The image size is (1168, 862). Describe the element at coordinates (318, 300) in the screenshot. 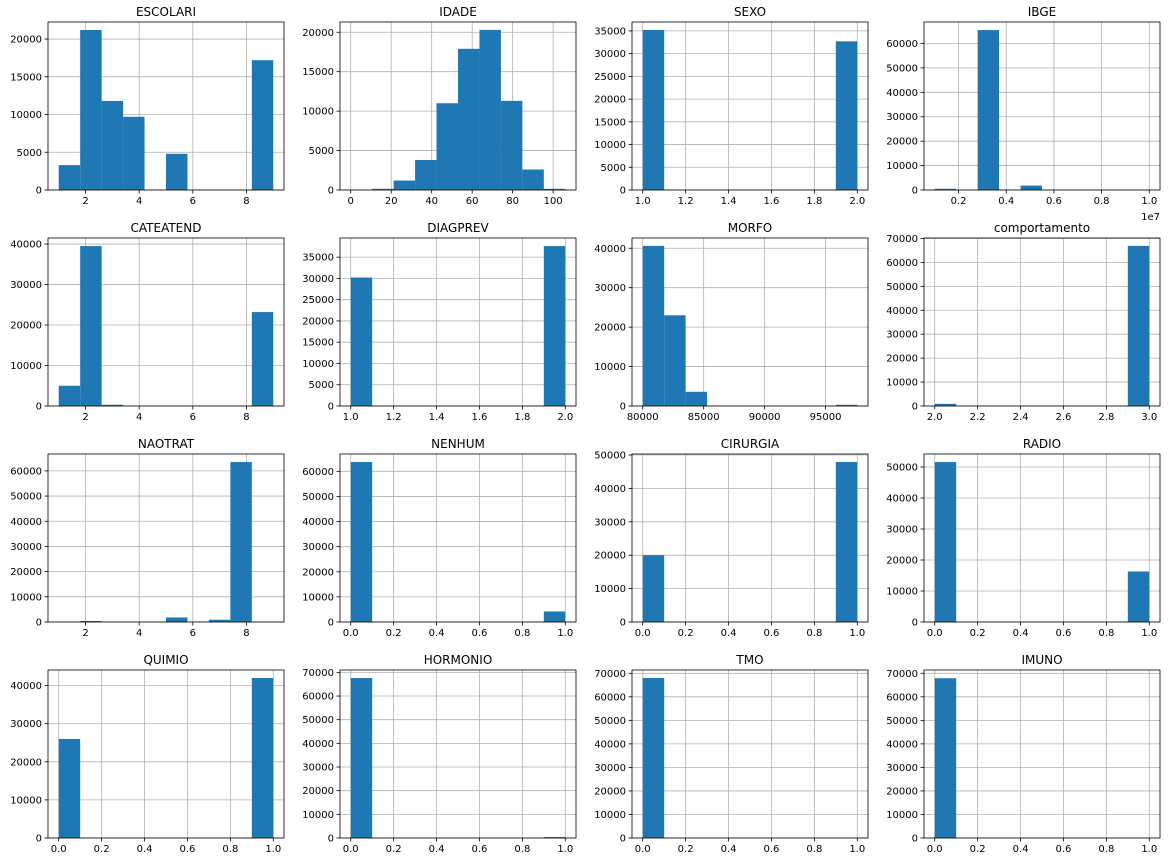

I see `y-tick-label: 25000` at that location.